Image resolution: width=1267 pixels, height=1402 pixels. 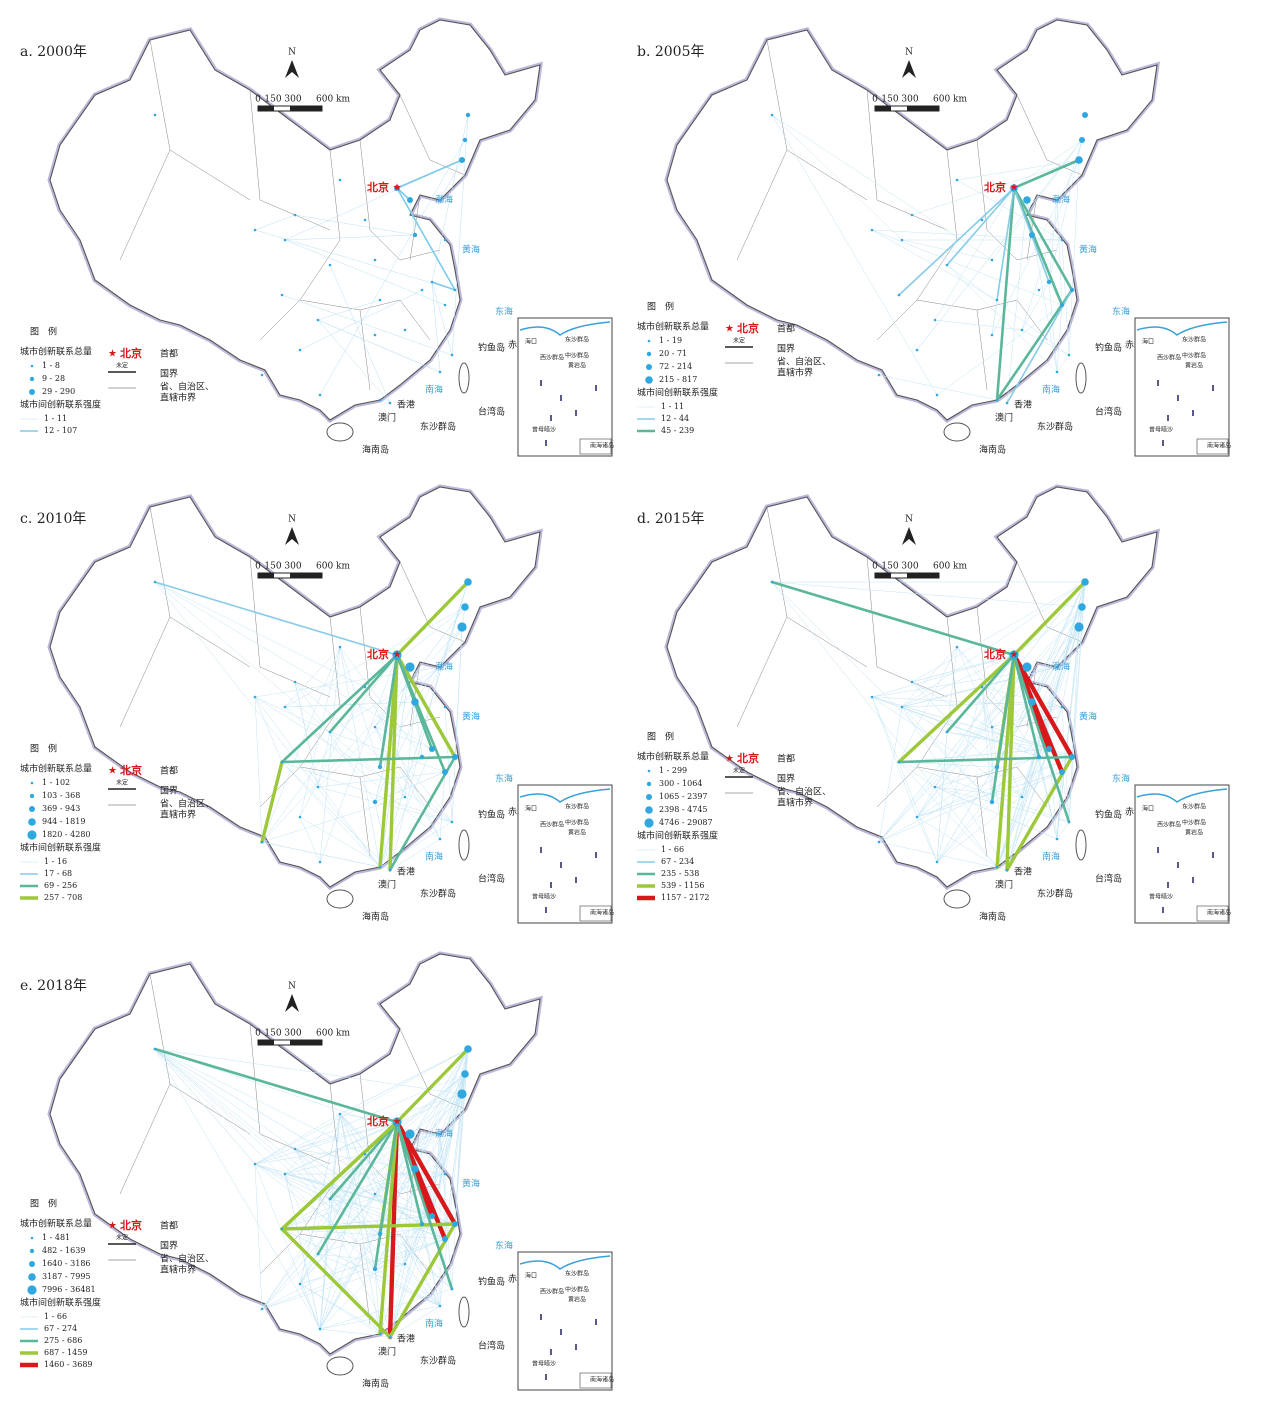 What do you see at coordinates (464, 845) in the screenshot?
I see `taiwan` at bounding box center [464, 845].